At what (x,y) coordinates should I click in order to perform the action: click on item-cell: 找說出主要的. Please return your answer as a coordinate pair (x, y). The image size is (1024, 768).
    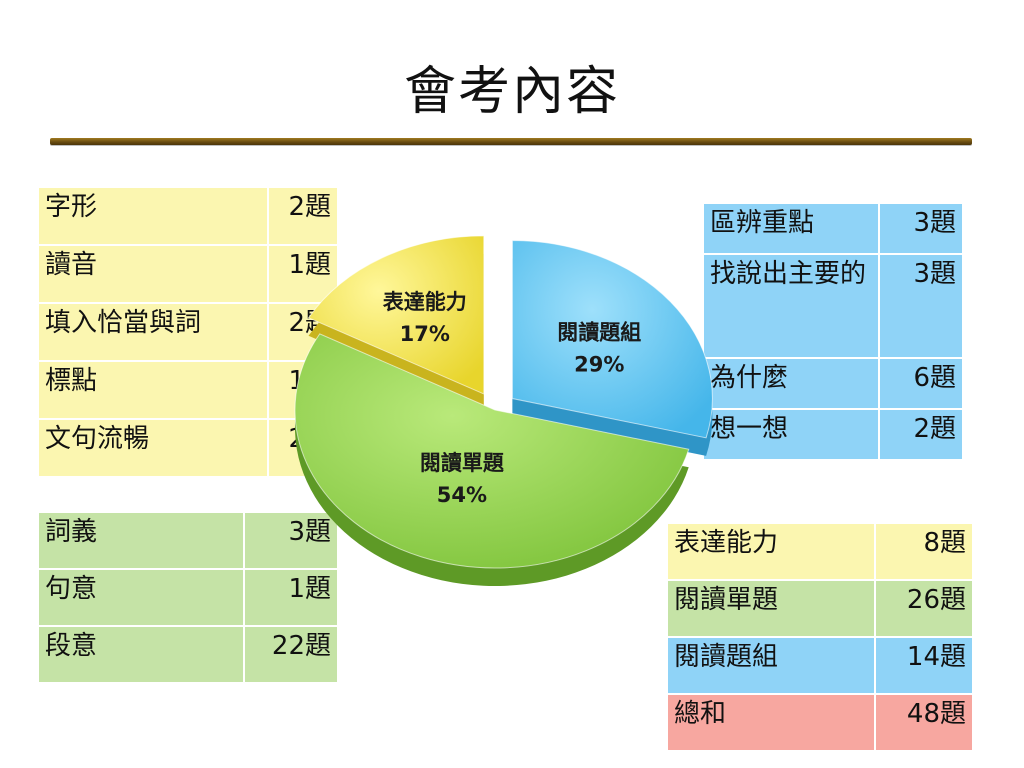
    Looking at the image, I should click on (791, 306).